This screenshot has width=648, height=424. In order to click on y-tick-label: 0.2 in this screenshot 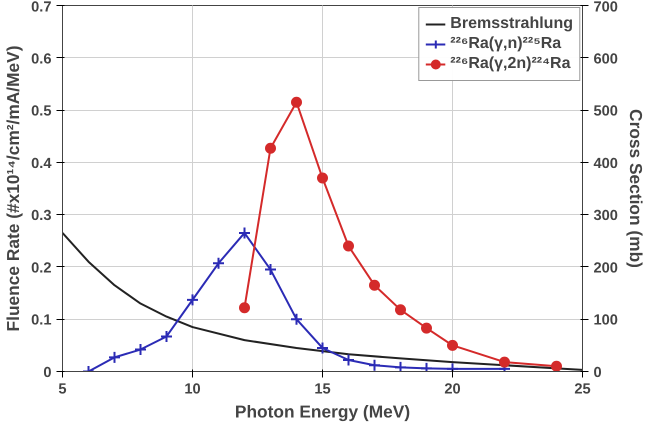, I will do `click(41, 268)`.